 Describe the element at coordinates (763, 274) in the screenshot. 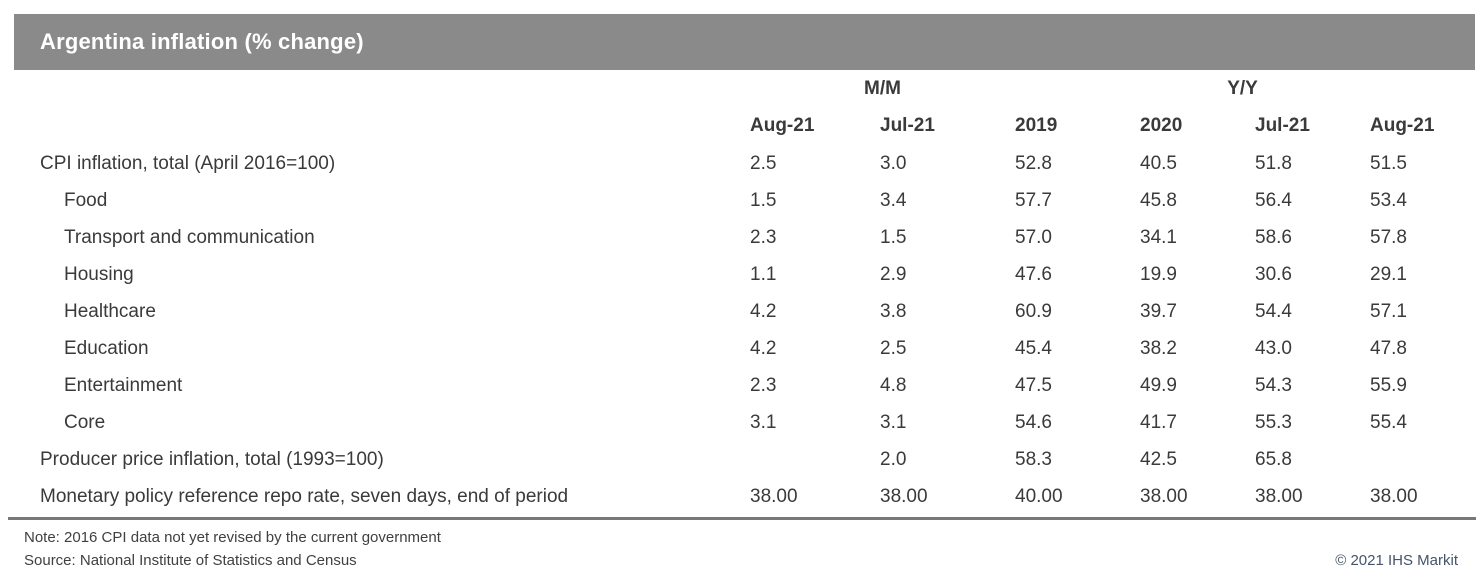

I see `cell-value: 1.1` at that location.